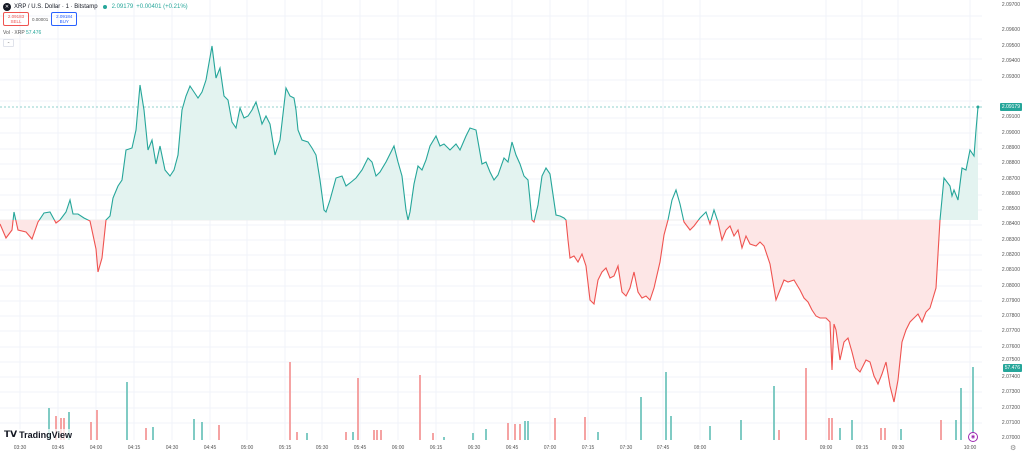  What do you see at coordinates (16, 16) in the screenshot?
I see `sell-price: 2.09183` at bounding box center [16, 16].